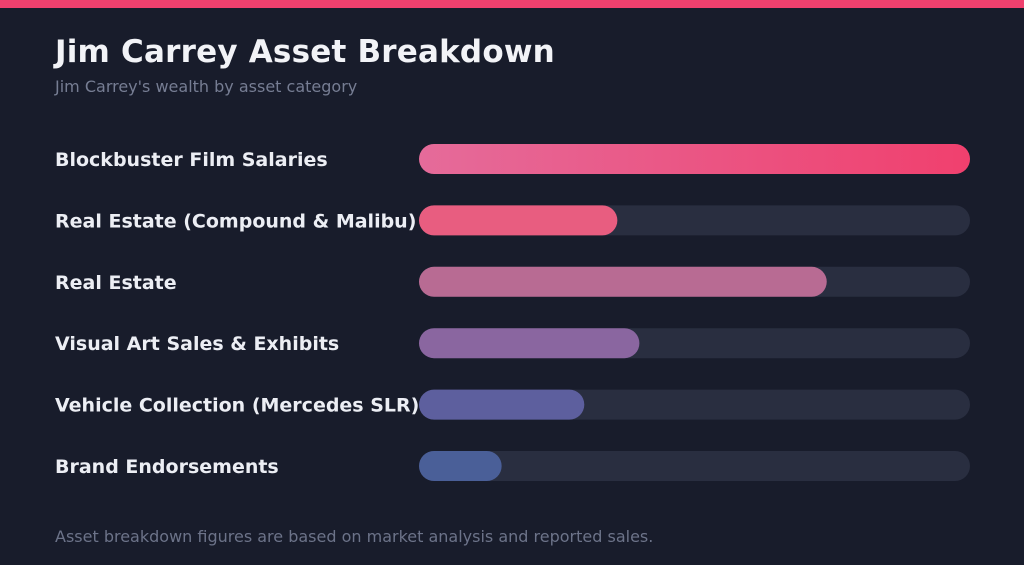 The image size is (1024, 565). Describe the element at coordinates (305, 52) in the screenshot. I see `chart-title: Jim Carrey Asset Breakdown` at that location.